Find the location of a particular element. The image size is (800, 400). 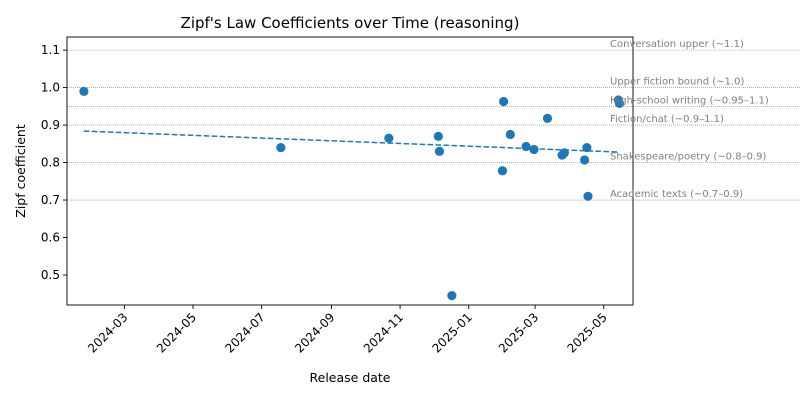

reference-line-label: Academic texts (~0.7–0.9) is located at coordinates (676, 194).